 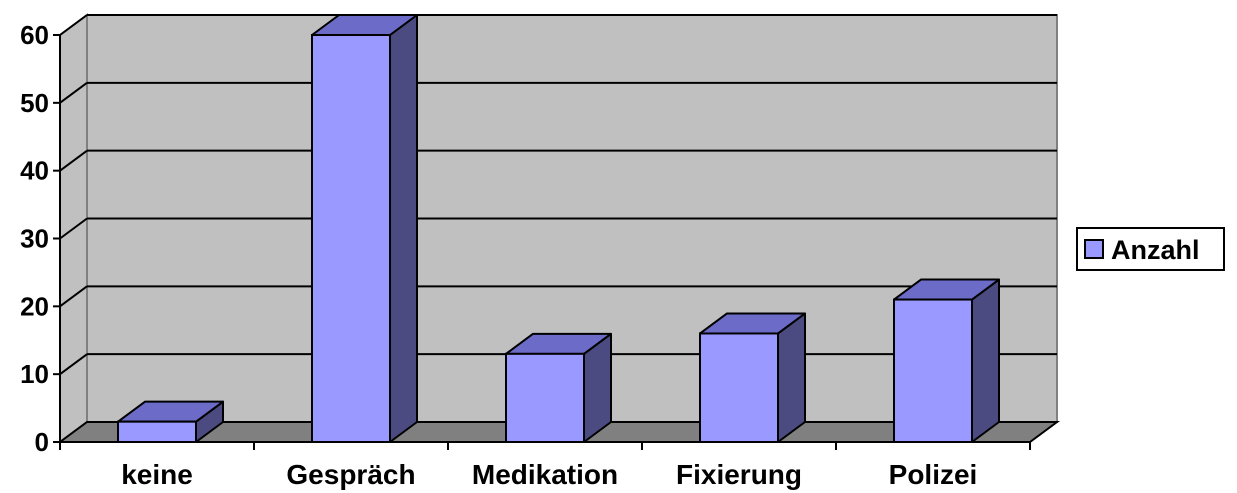 I want to click on bar-Polizei, so click(x=946, y=360).